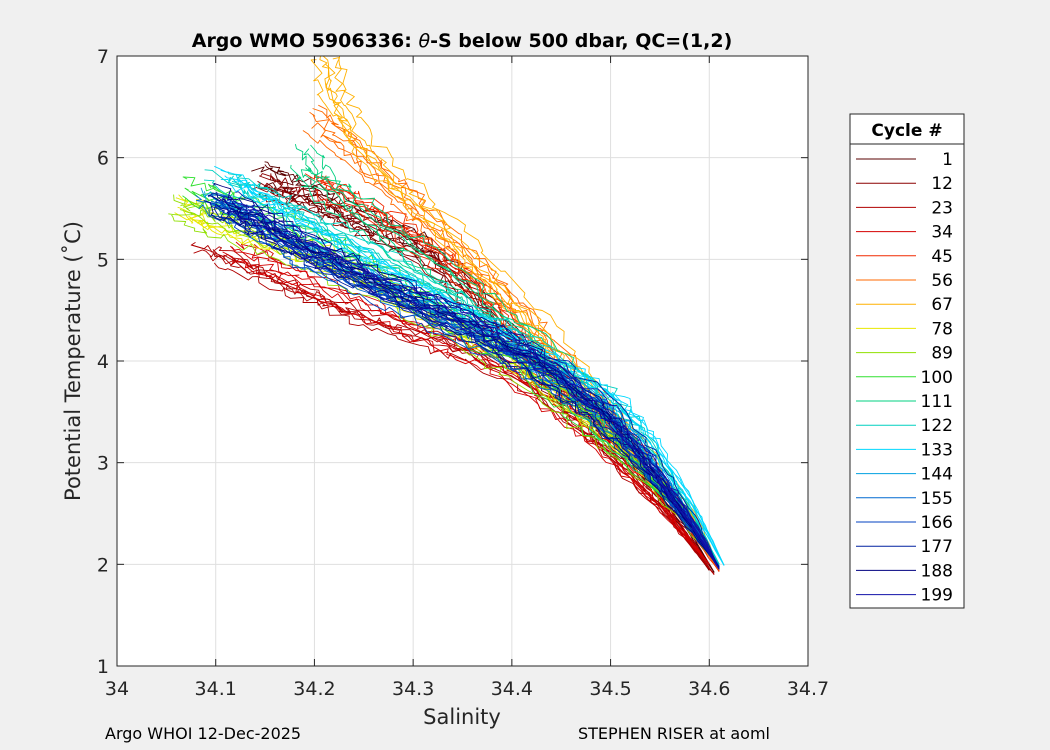 This screenshot has height=750, width=1050. Describe the element at coordinates (117, 689) in the screenshot. I see `x-tick-label: 34` at that location.